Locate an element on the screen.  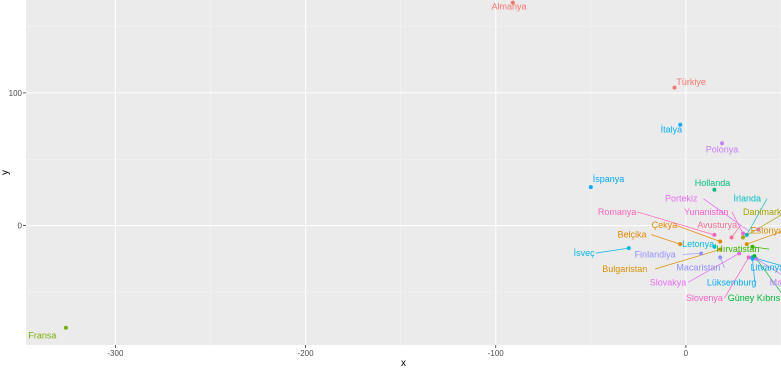
point-label-romanya: Romanya is located at coordinates (617, 212).